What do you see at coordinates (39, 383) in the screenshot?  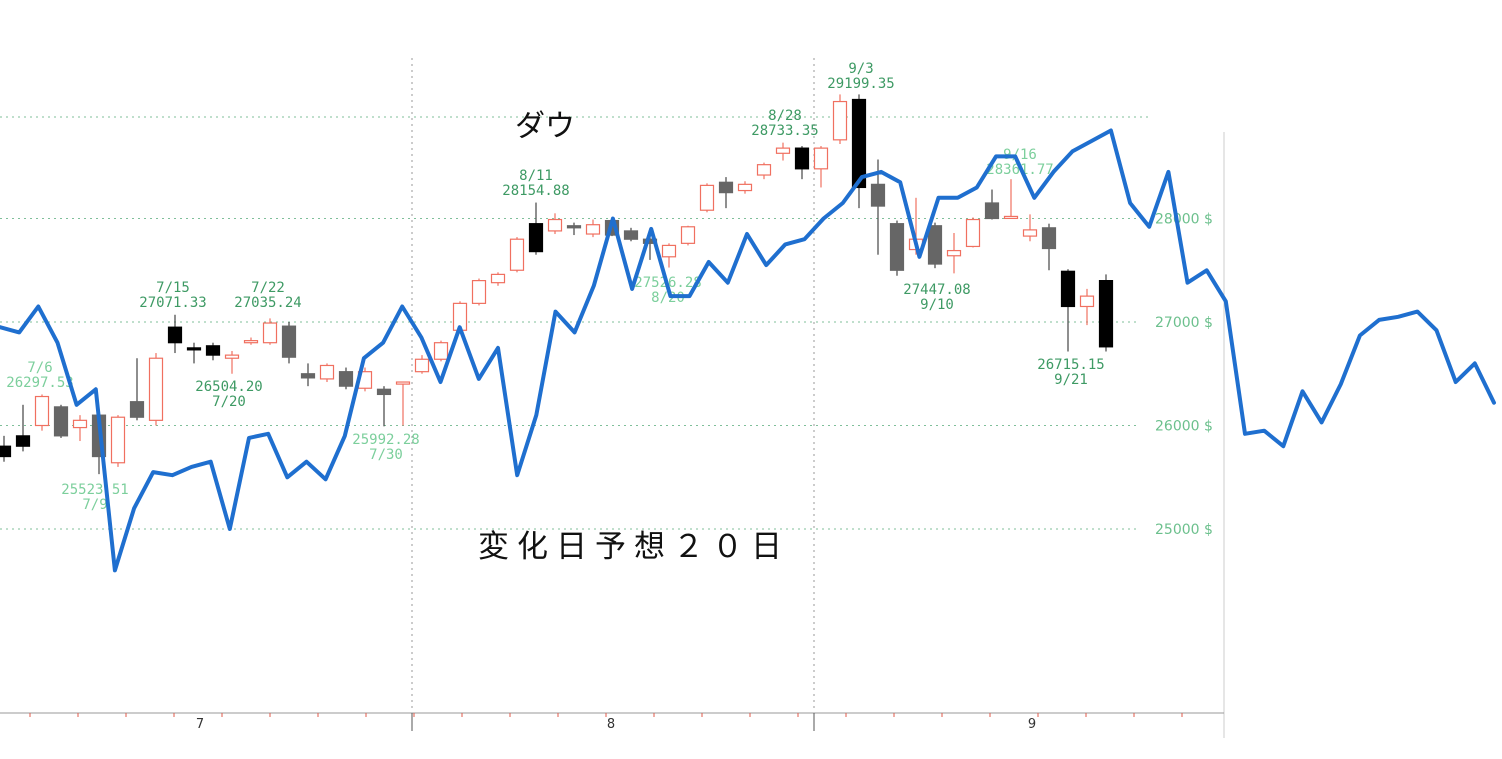 I see `annotation-line2: 26297.53` at bounding box center [39, 383].